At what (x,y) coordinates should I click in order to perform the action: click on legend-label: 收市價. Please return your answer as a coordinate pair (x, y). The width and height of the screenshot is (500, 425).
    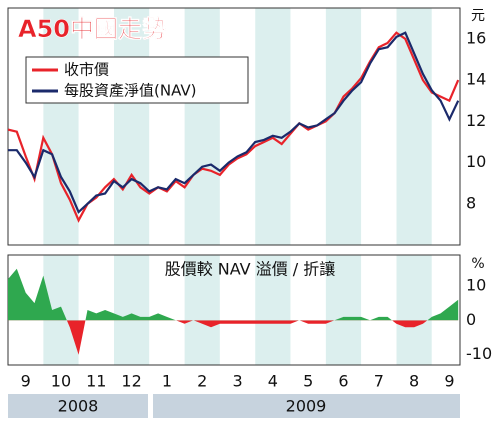
    Looking at the image, I should click on (86, 70).